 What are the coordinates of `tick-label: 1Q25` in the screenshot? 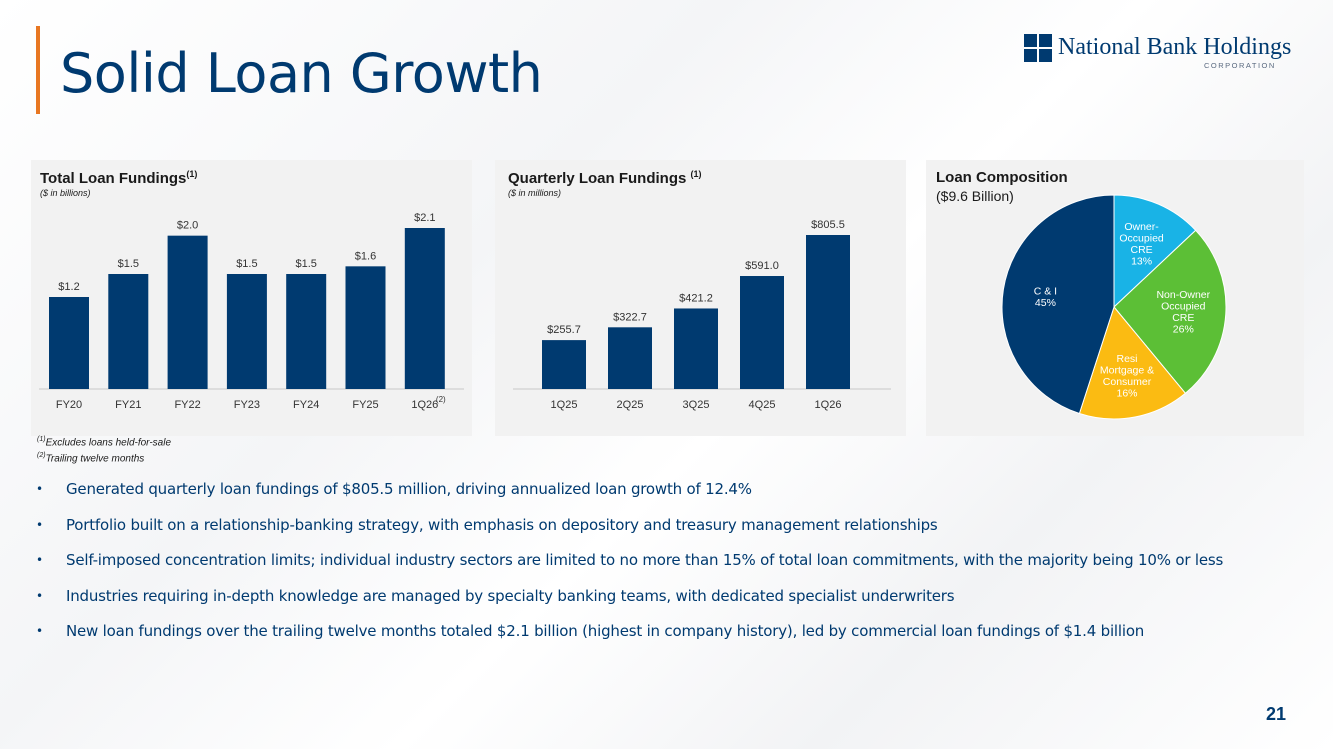 It's located at (564, 405).